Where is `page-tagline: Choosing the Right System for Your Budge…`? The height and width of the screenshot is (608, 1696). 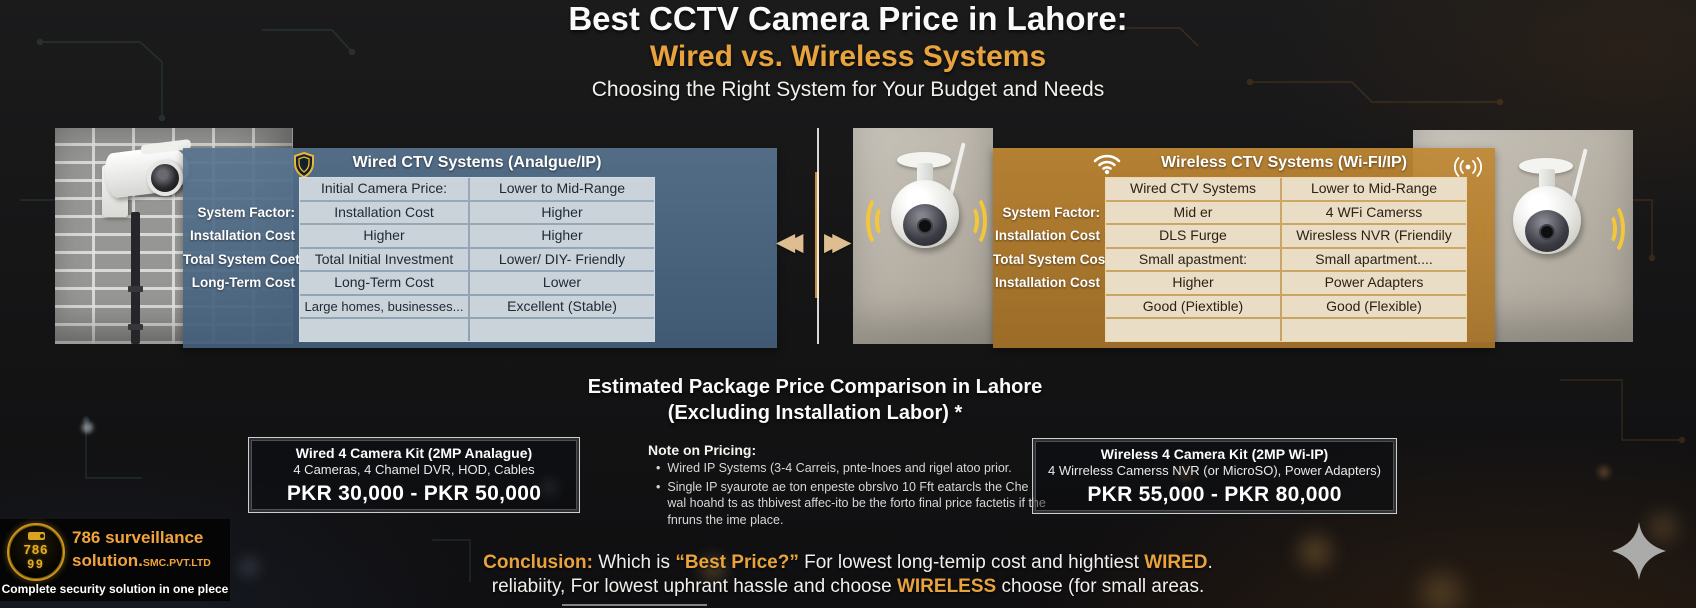
page-tagline: Choosing the Right System for Your Budge… is located at coordinates (848, 89).